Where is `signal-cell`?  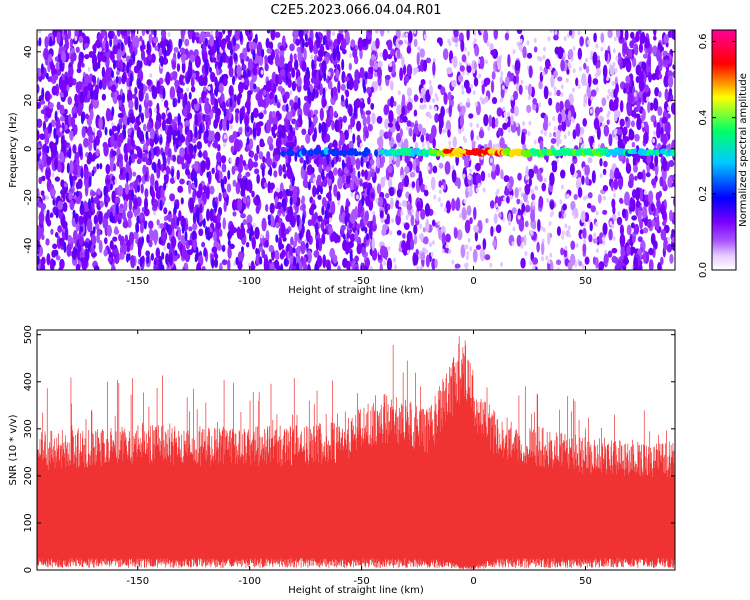
signal-cell is located at coordinates (326, 151).